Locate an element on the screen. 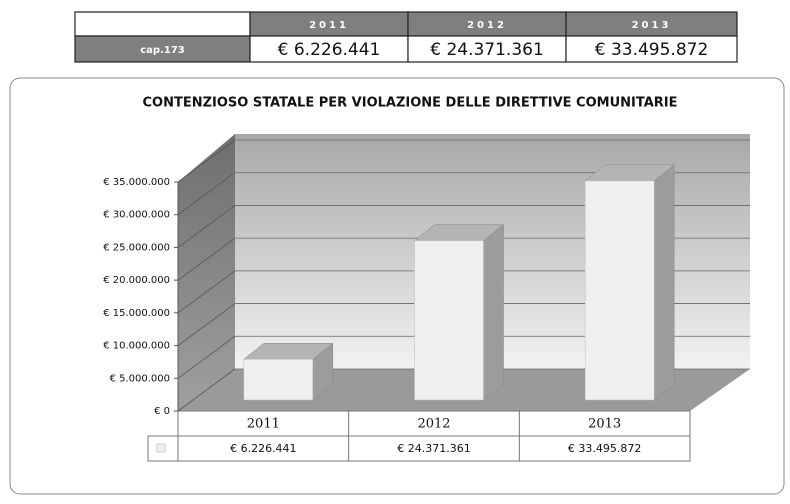 This screenshot has height=504, width=790. y-tick-label: € 30.000.000 is located at coordinates (136, 215).